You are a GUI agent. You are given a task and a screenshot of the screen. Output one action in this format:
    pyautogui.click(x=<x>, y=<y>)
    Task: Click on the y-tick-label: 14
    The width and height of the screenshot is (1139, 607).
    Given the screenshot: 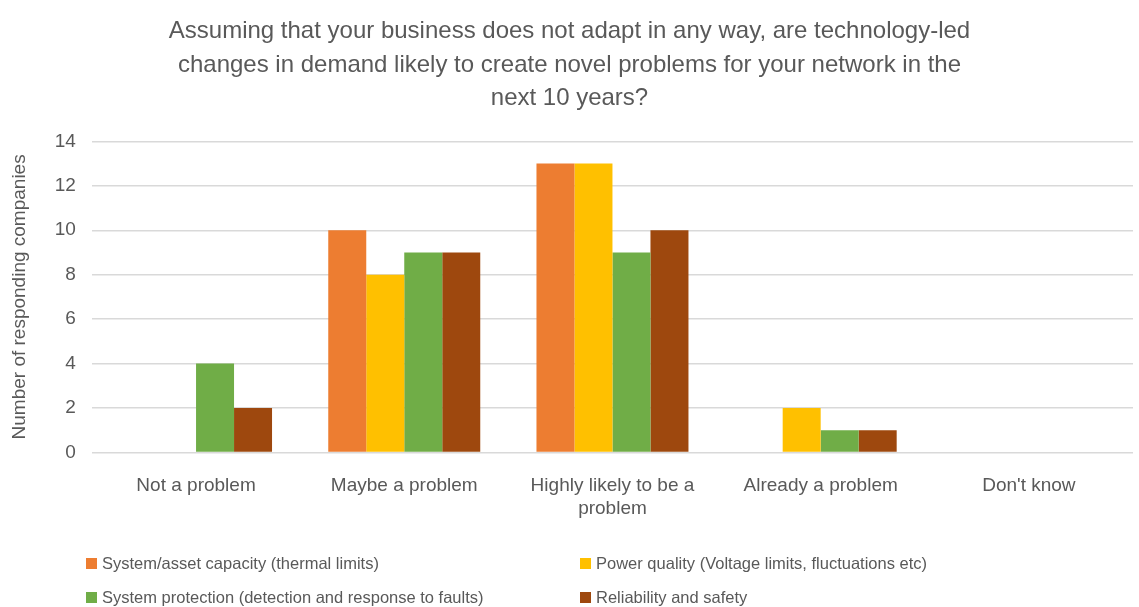 What is the action you would take?
    pyautogui.click(x=65, y=140)
    